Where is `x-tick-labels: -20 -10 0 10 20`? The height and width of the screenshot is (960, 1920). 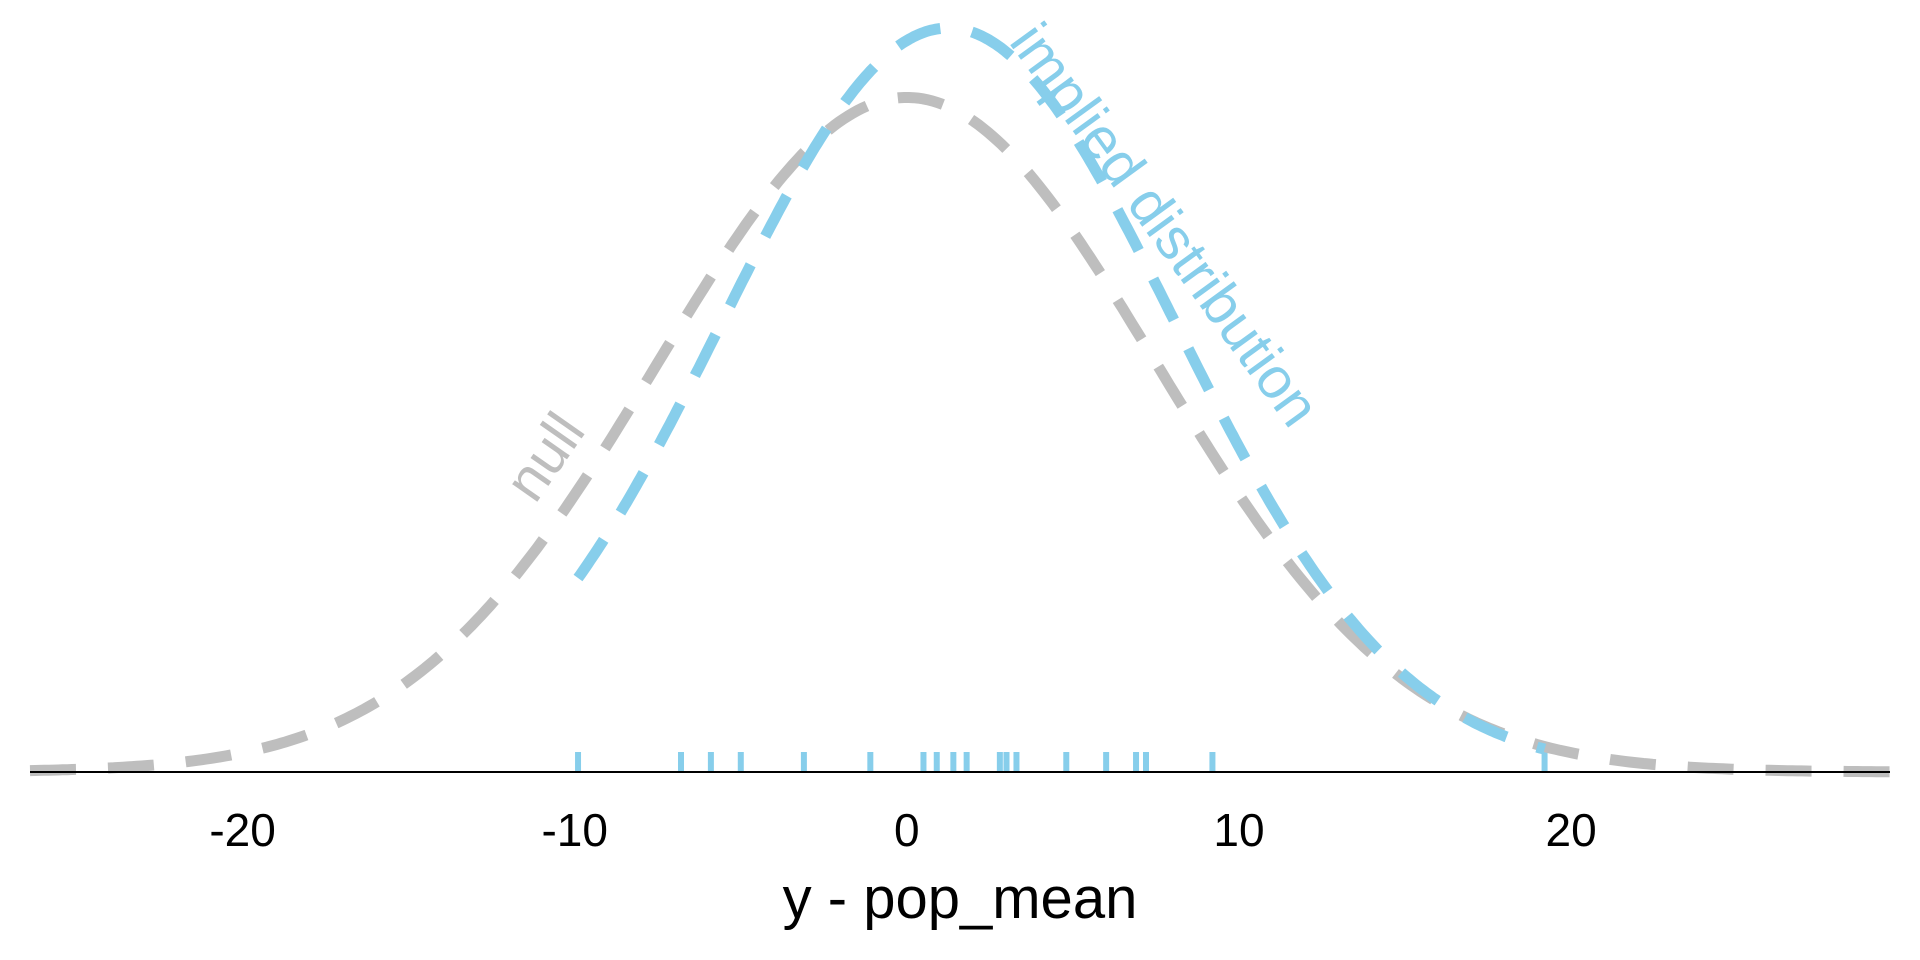 x-tick-labels: -20 -10 0 10 20 is located at coordinates (902, 830).